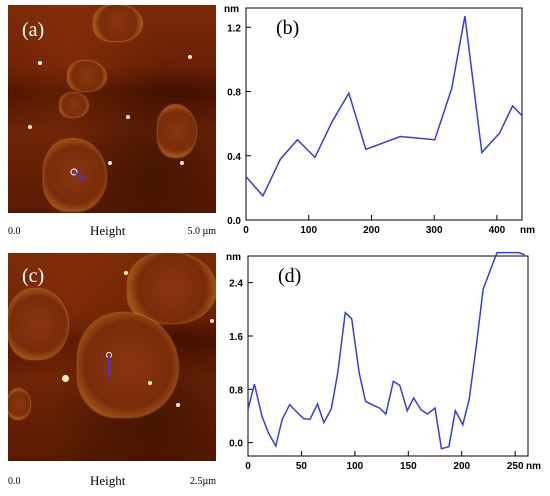 The image size is (550, 496). I want to click on x-tick-label: 300, so click(434, 230).